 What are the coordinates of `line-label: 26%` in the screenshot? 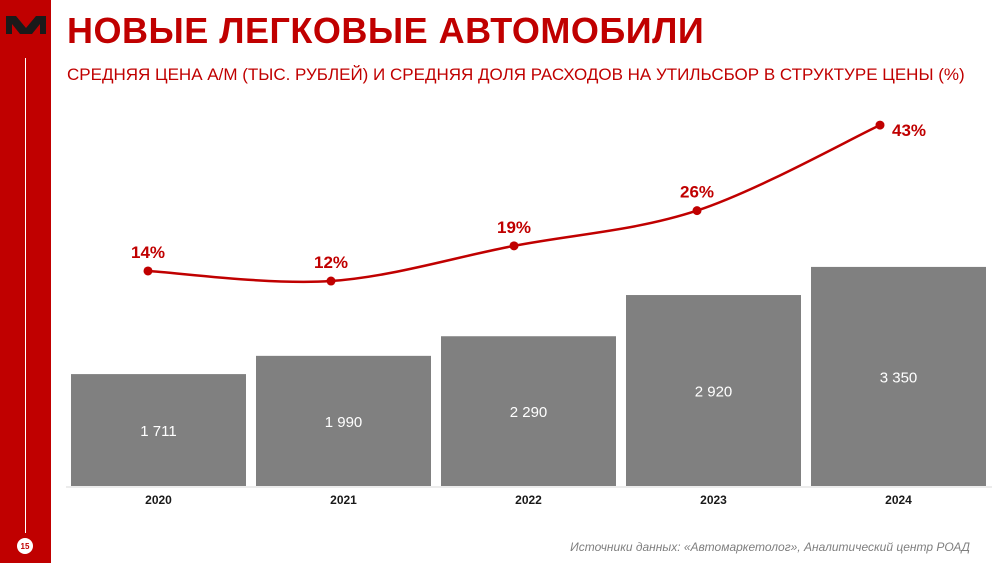 It's located at (697, 192).